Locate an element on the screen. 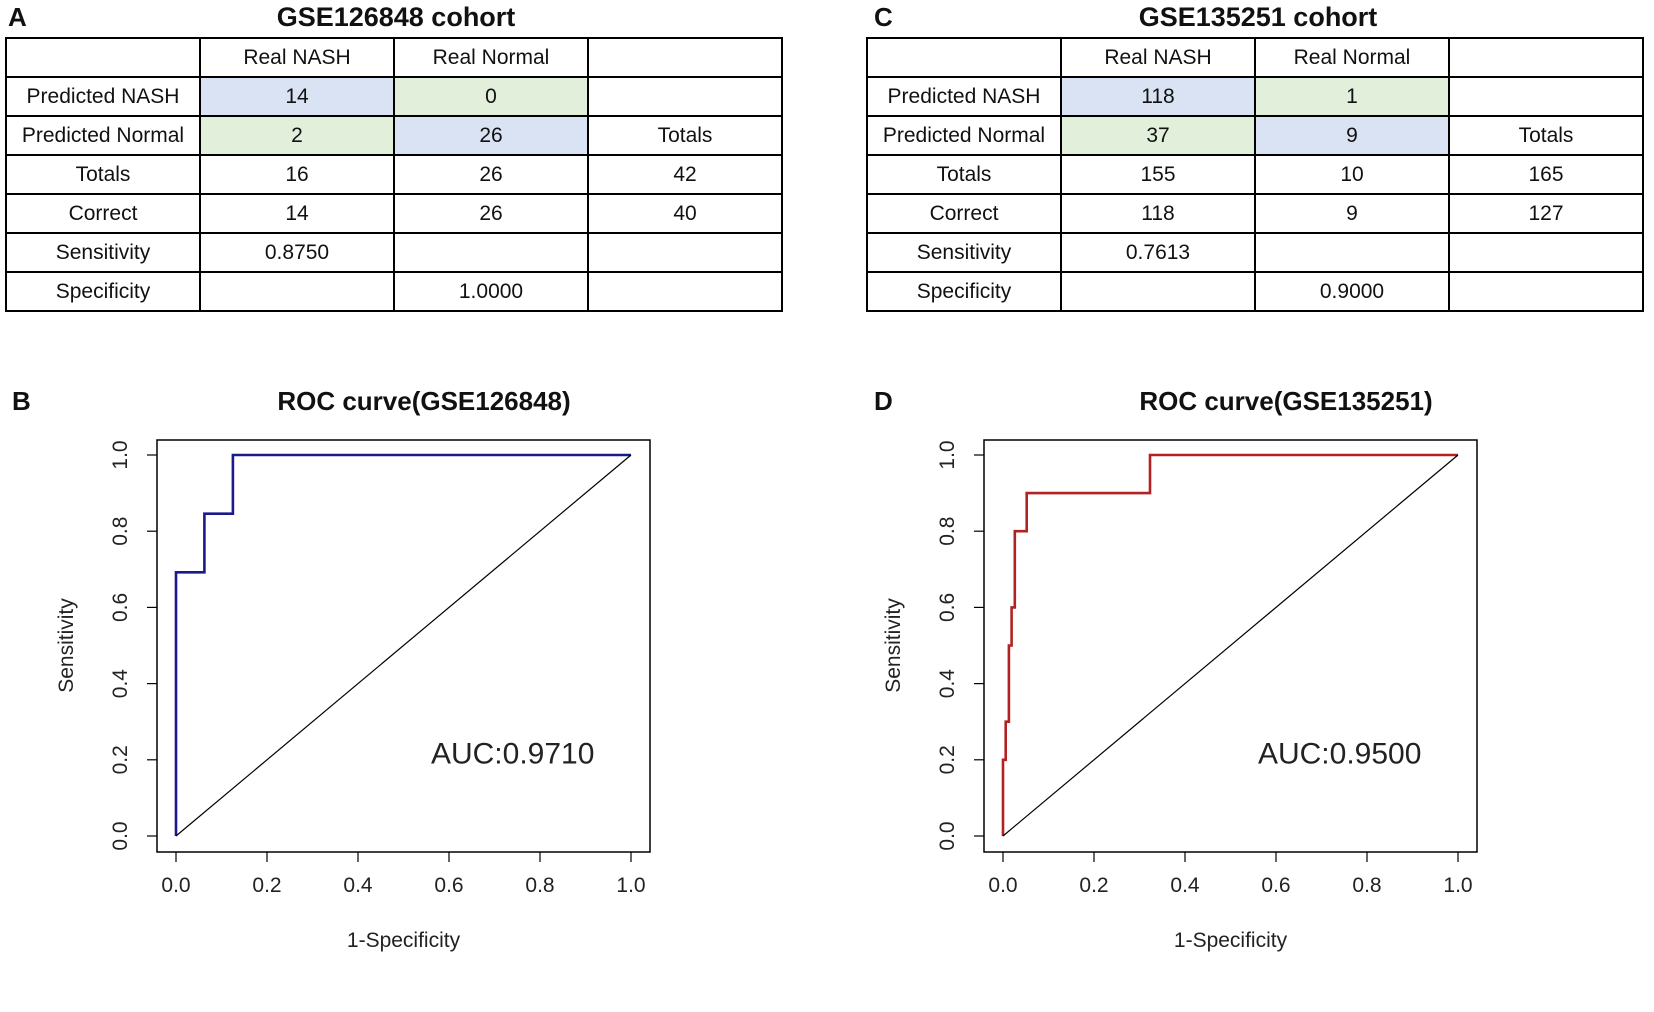  table-cell: 16 is located at coordinates (297, 174).